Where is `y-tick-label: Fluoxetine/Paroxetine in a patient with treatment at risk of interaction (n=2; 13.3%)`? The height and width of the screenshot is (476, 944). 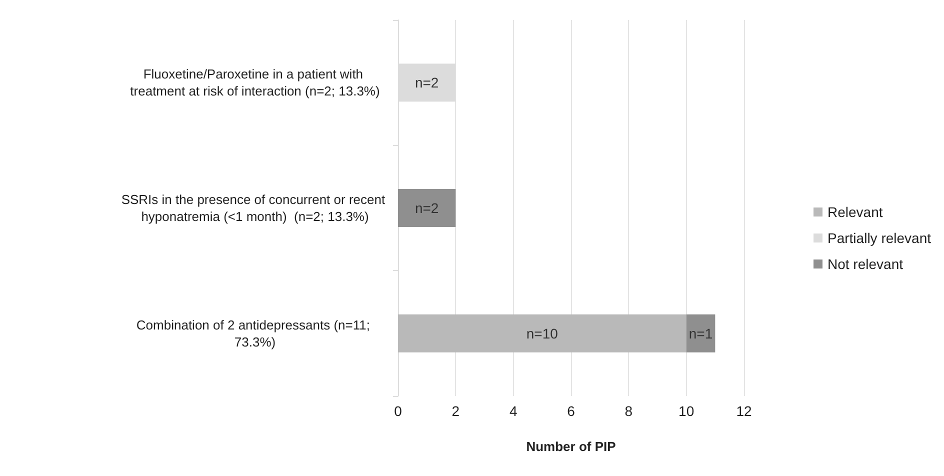 y-tick-label: Fluoxetine/Paroxetine in a patient with treatment at risk of interaction (n=2; 13.3%) is located at coordinates (255, 82).